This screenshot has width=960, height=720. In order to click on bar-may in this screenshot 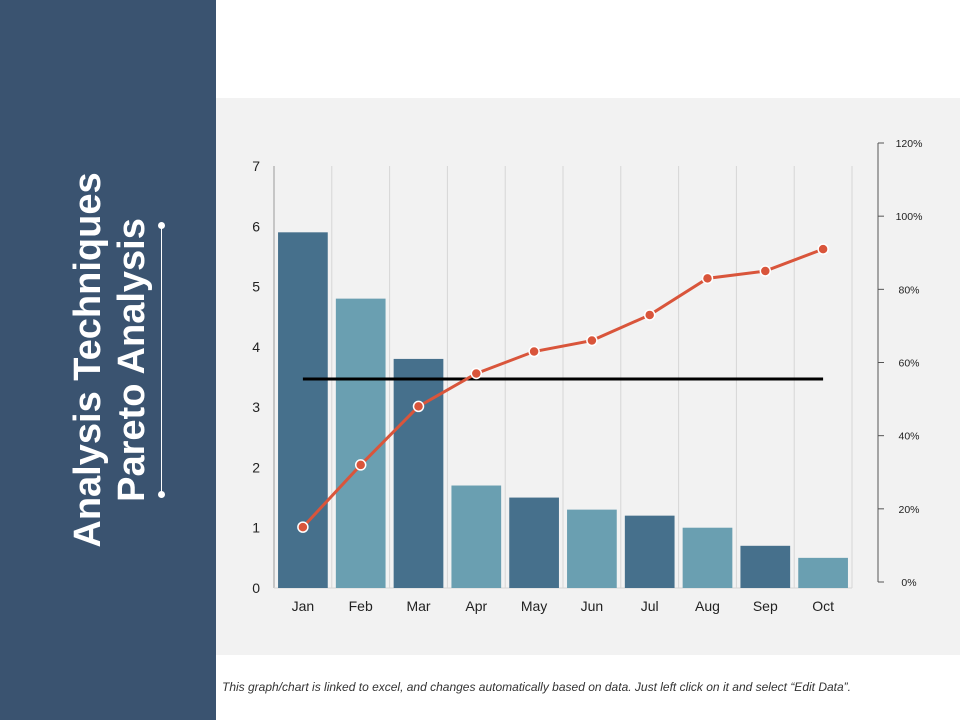, I will do `click(534, 542)`.